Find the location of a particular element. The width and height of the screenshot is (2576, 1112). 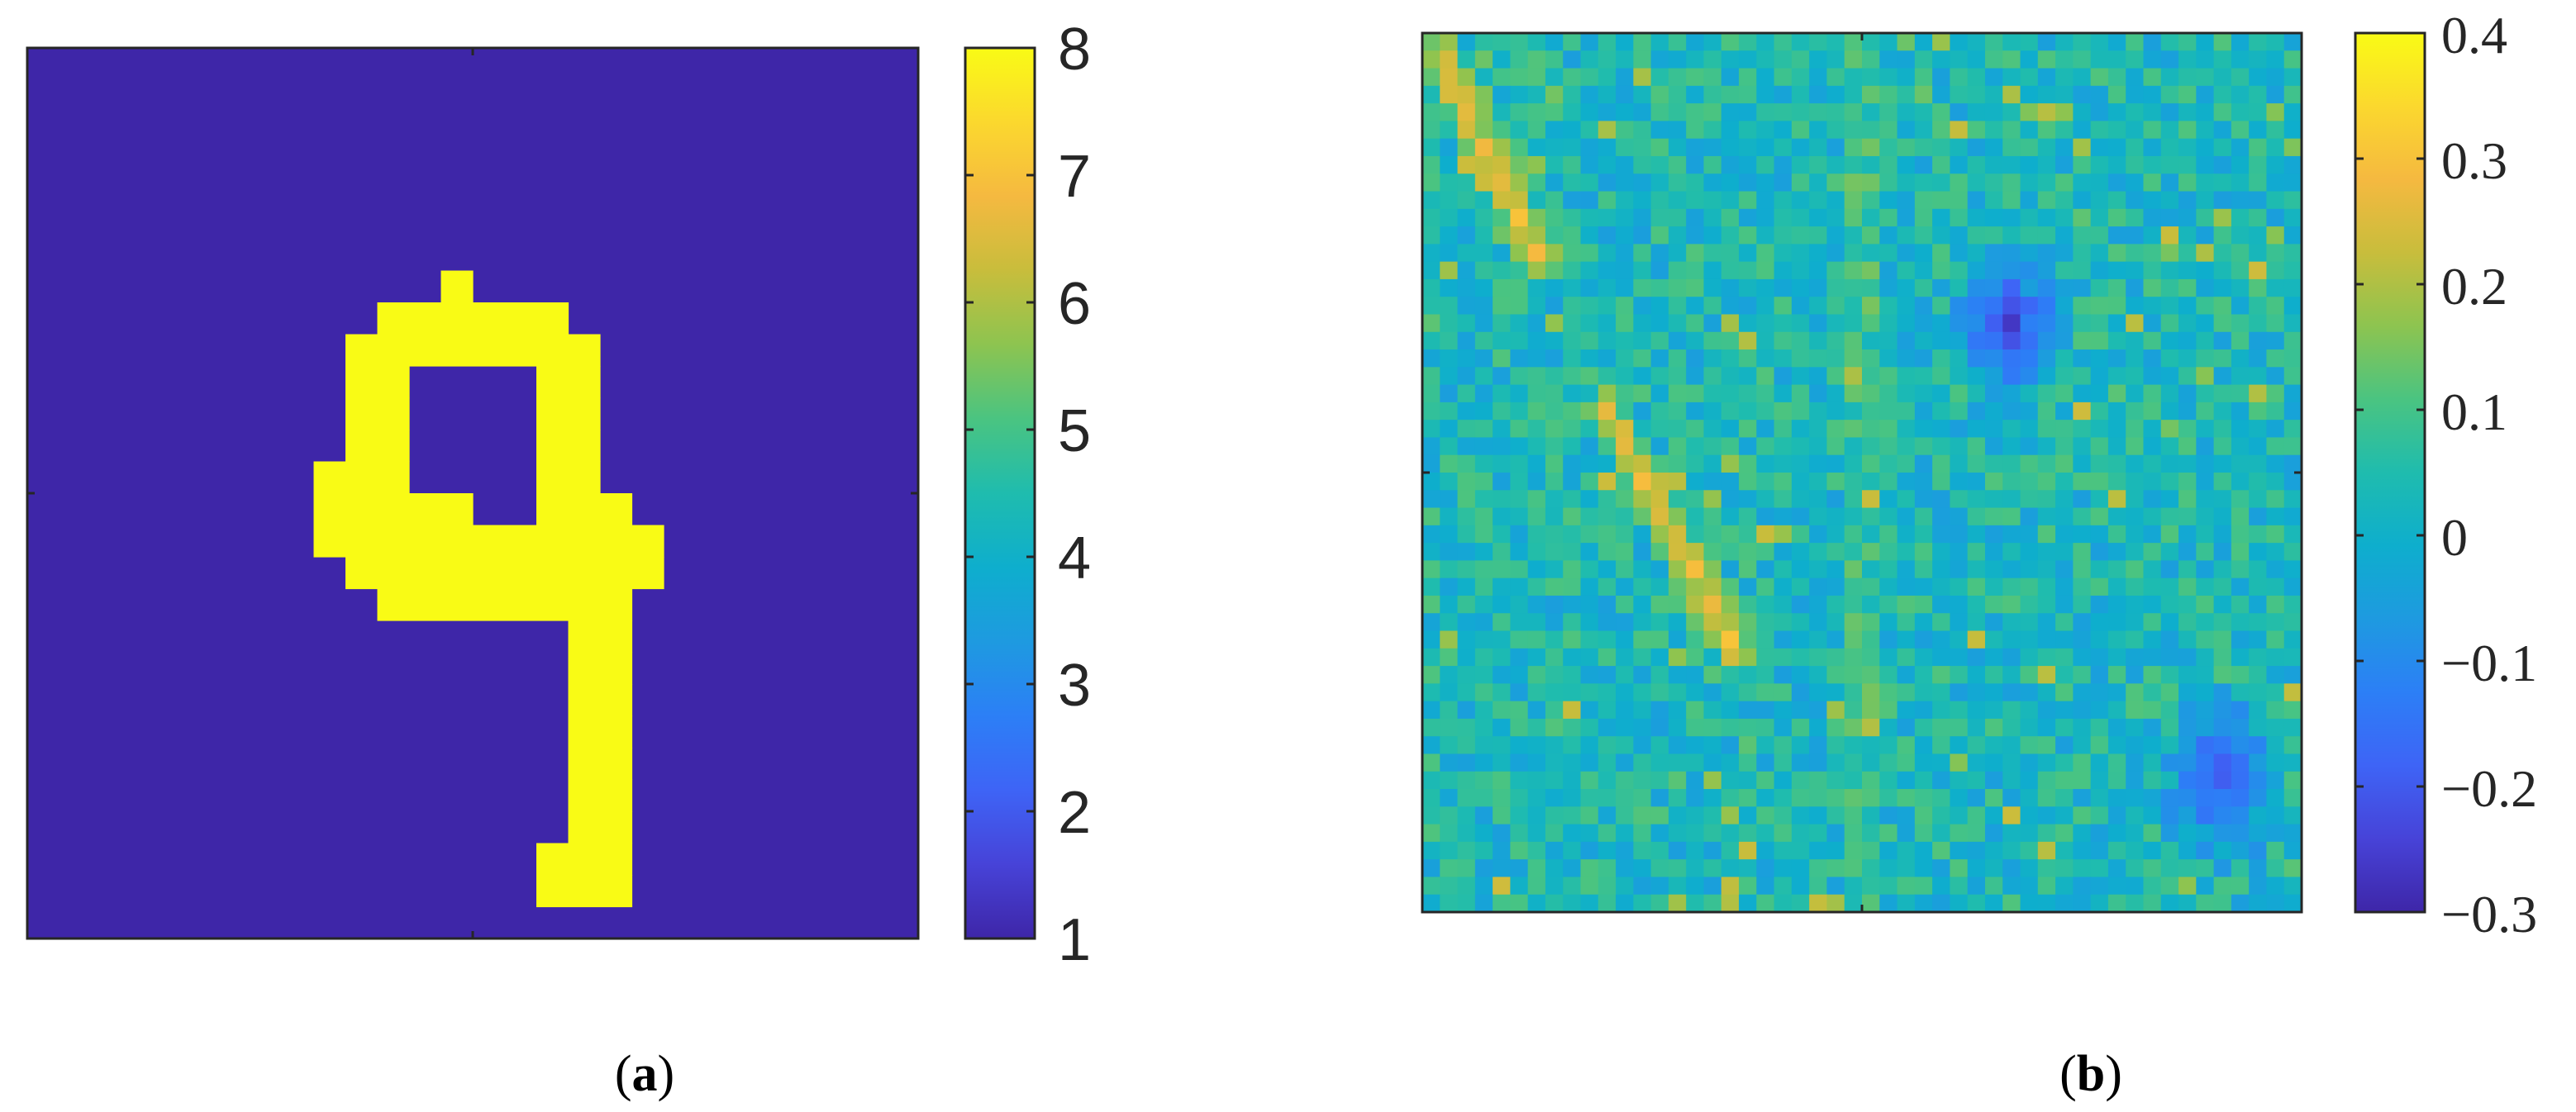

colorbar-a-frame is located at coordinates (1000, 493).